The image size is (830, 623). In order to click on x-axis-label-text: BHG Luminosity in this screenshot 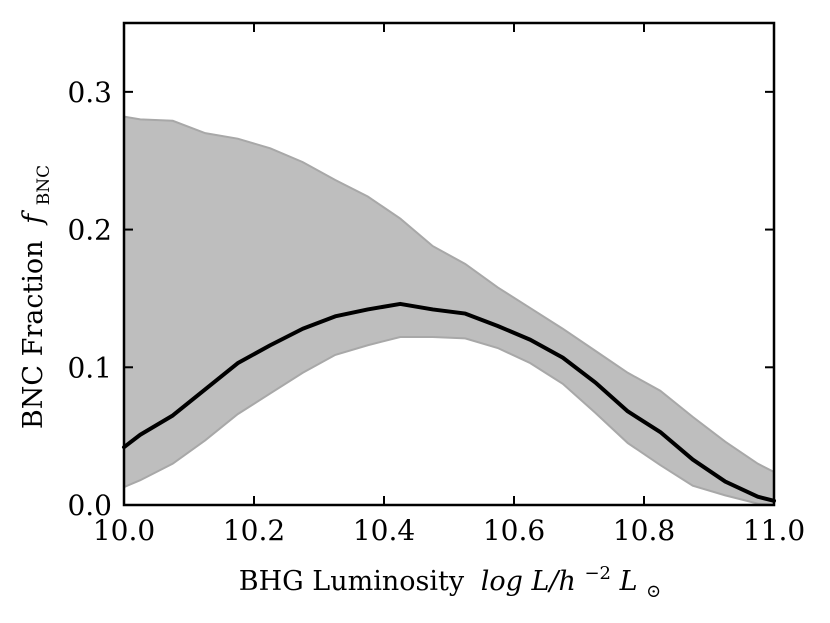, I will do `click(352, 581)`.